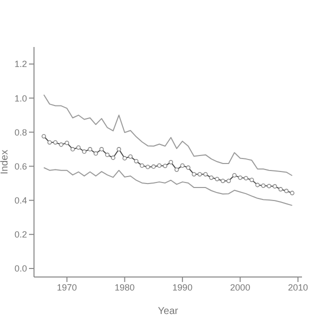 The image size is (320, 320). I want to click on x-tick-label: 1990, so click(182, 287).